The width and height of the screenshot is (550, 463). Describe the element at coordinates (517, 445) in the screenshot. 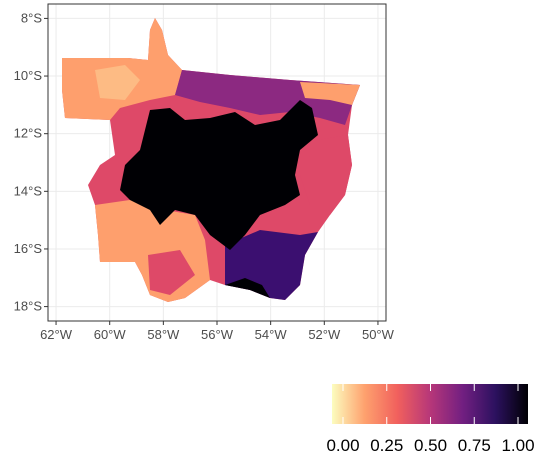

I see `legend-label: 1.00` at that location.